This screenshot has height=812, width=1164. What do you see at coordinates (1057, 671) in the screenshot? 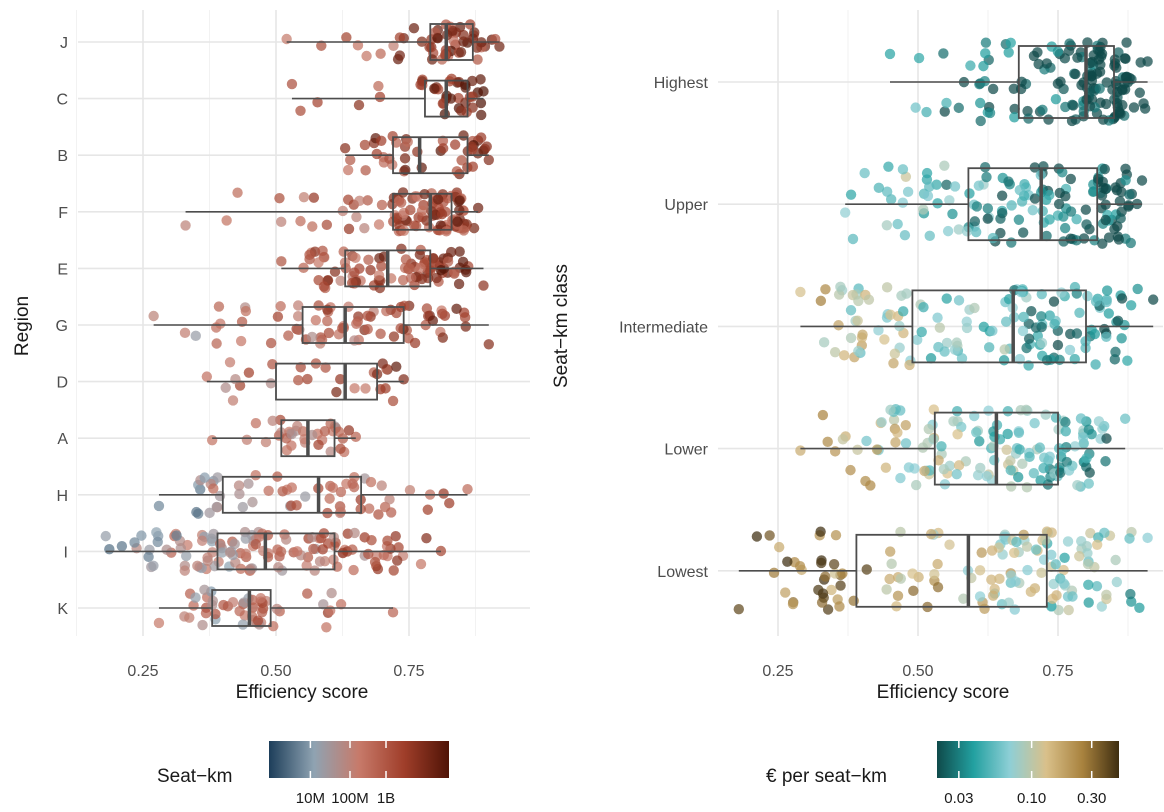
I see `x-tick-label: 0.75` at bounding box center [1057, 671].